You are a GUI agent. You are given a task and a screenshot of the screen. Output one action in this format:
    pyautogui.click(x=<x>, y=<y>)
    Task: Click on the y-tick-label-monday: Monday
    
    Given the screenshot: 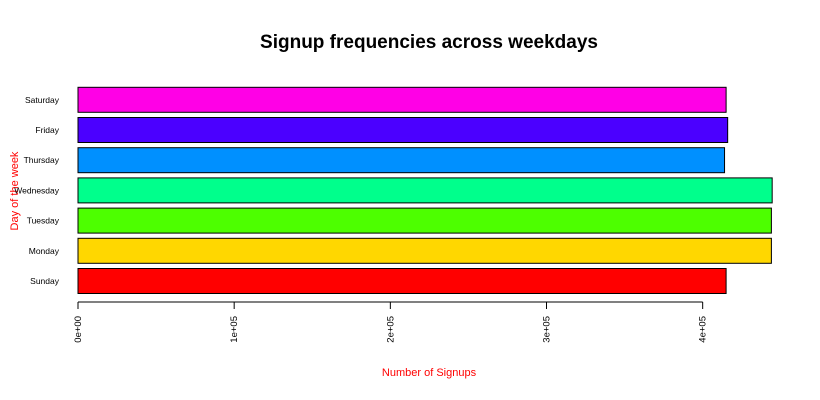 What is the action you would take?
    pyautogui.click(x=44, y=251)
    